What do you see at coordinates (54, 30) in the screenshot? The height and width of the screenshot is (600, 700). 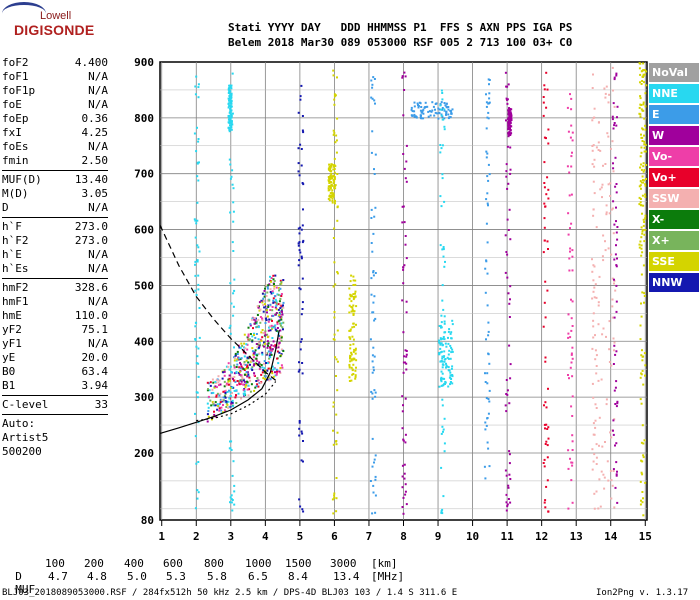 I see `logo-digisonde-text: DIGISONDE` at bounding box center [54, 30].